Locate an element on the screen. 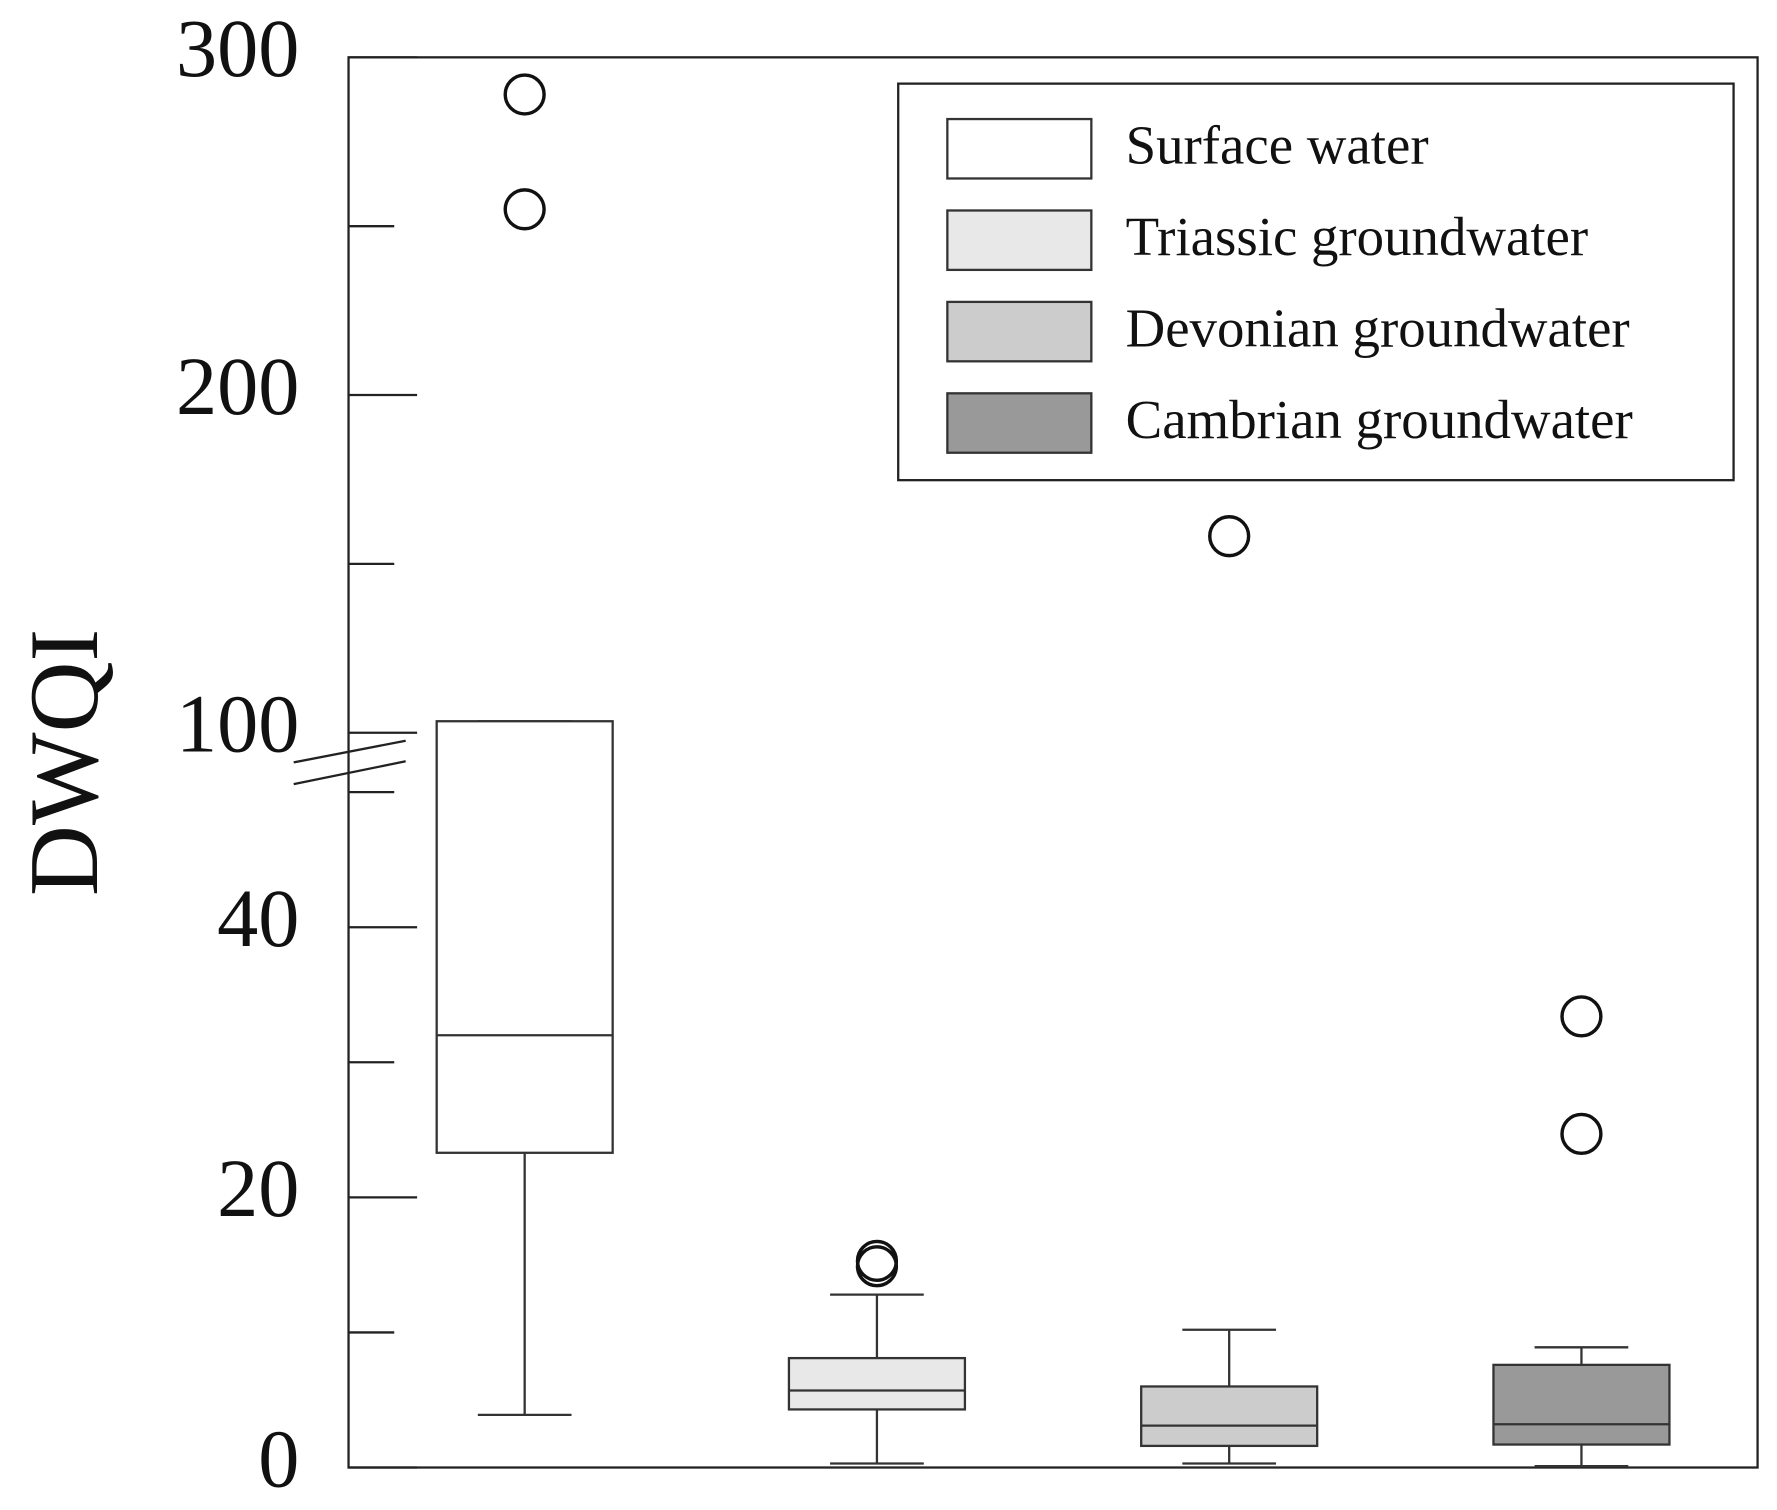  legend-label: Triassic groundwater is located at coordinates (1357, 236).